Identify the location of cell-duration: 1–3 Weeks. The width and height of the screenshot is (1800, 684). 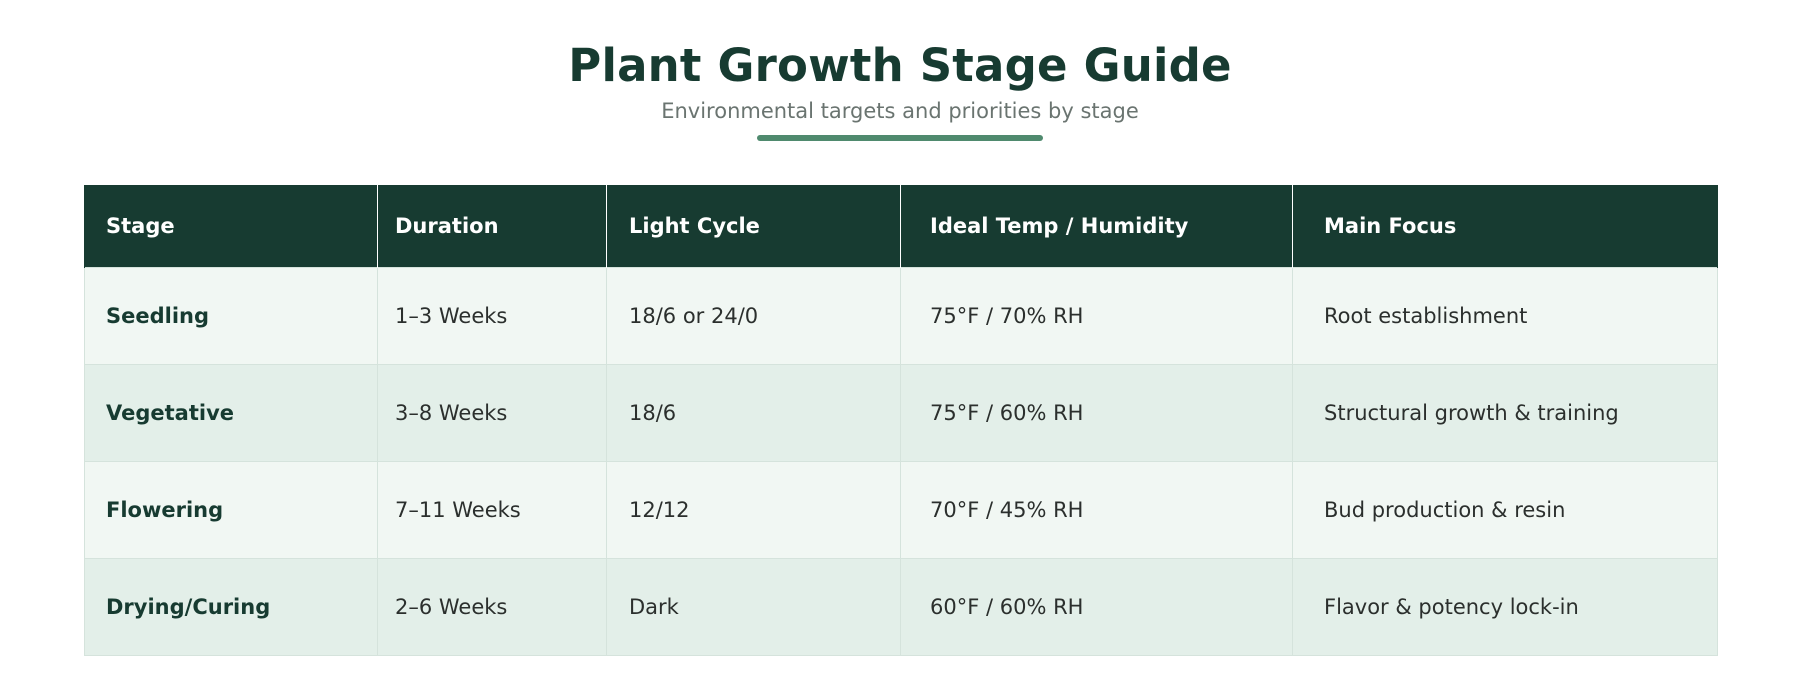
(492, 315).